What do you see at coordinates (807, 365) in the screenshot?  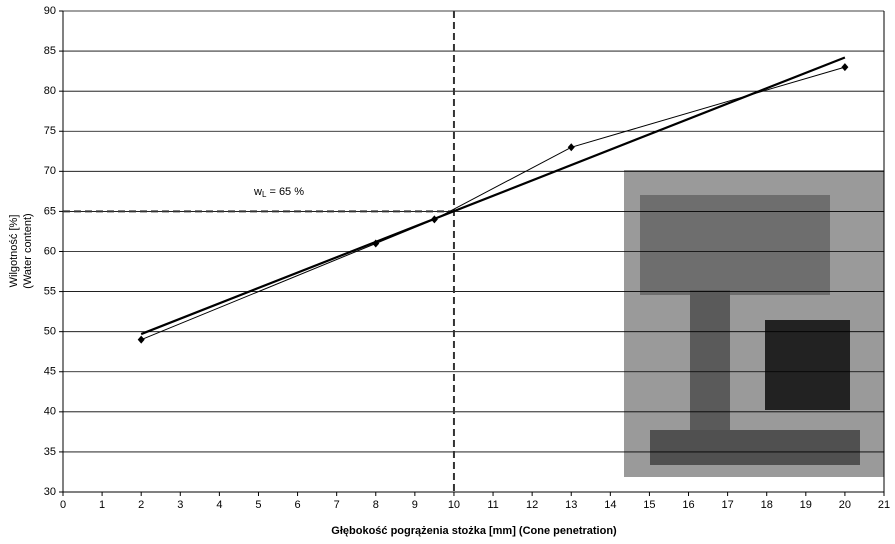 I see `photo-cup` at bounding box center [807, 365].